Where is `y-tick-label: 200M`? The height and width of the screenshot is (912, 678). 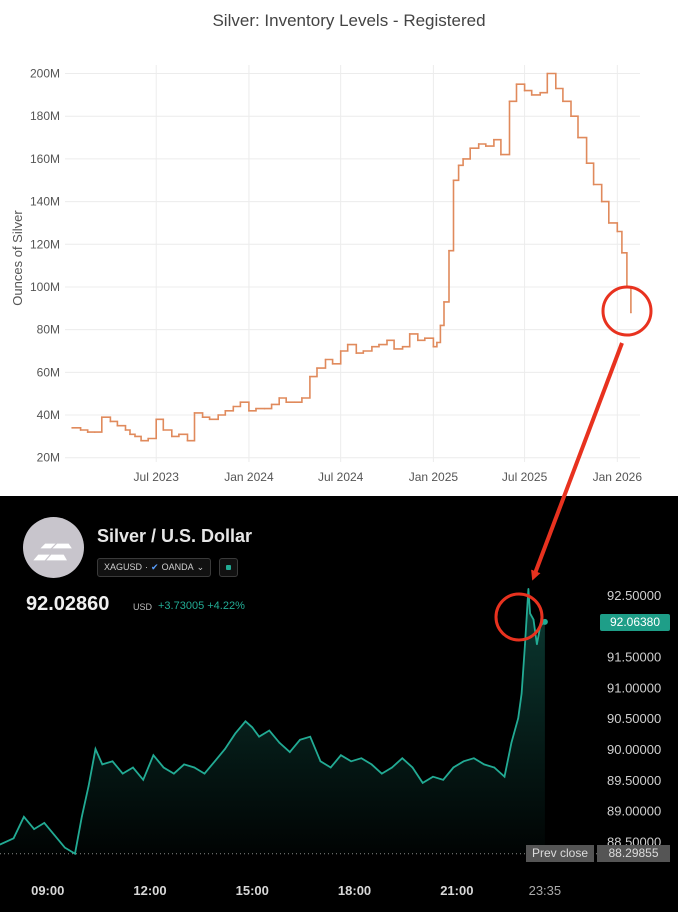
y-tick-label: 200M is located at coordinates (45, 74).